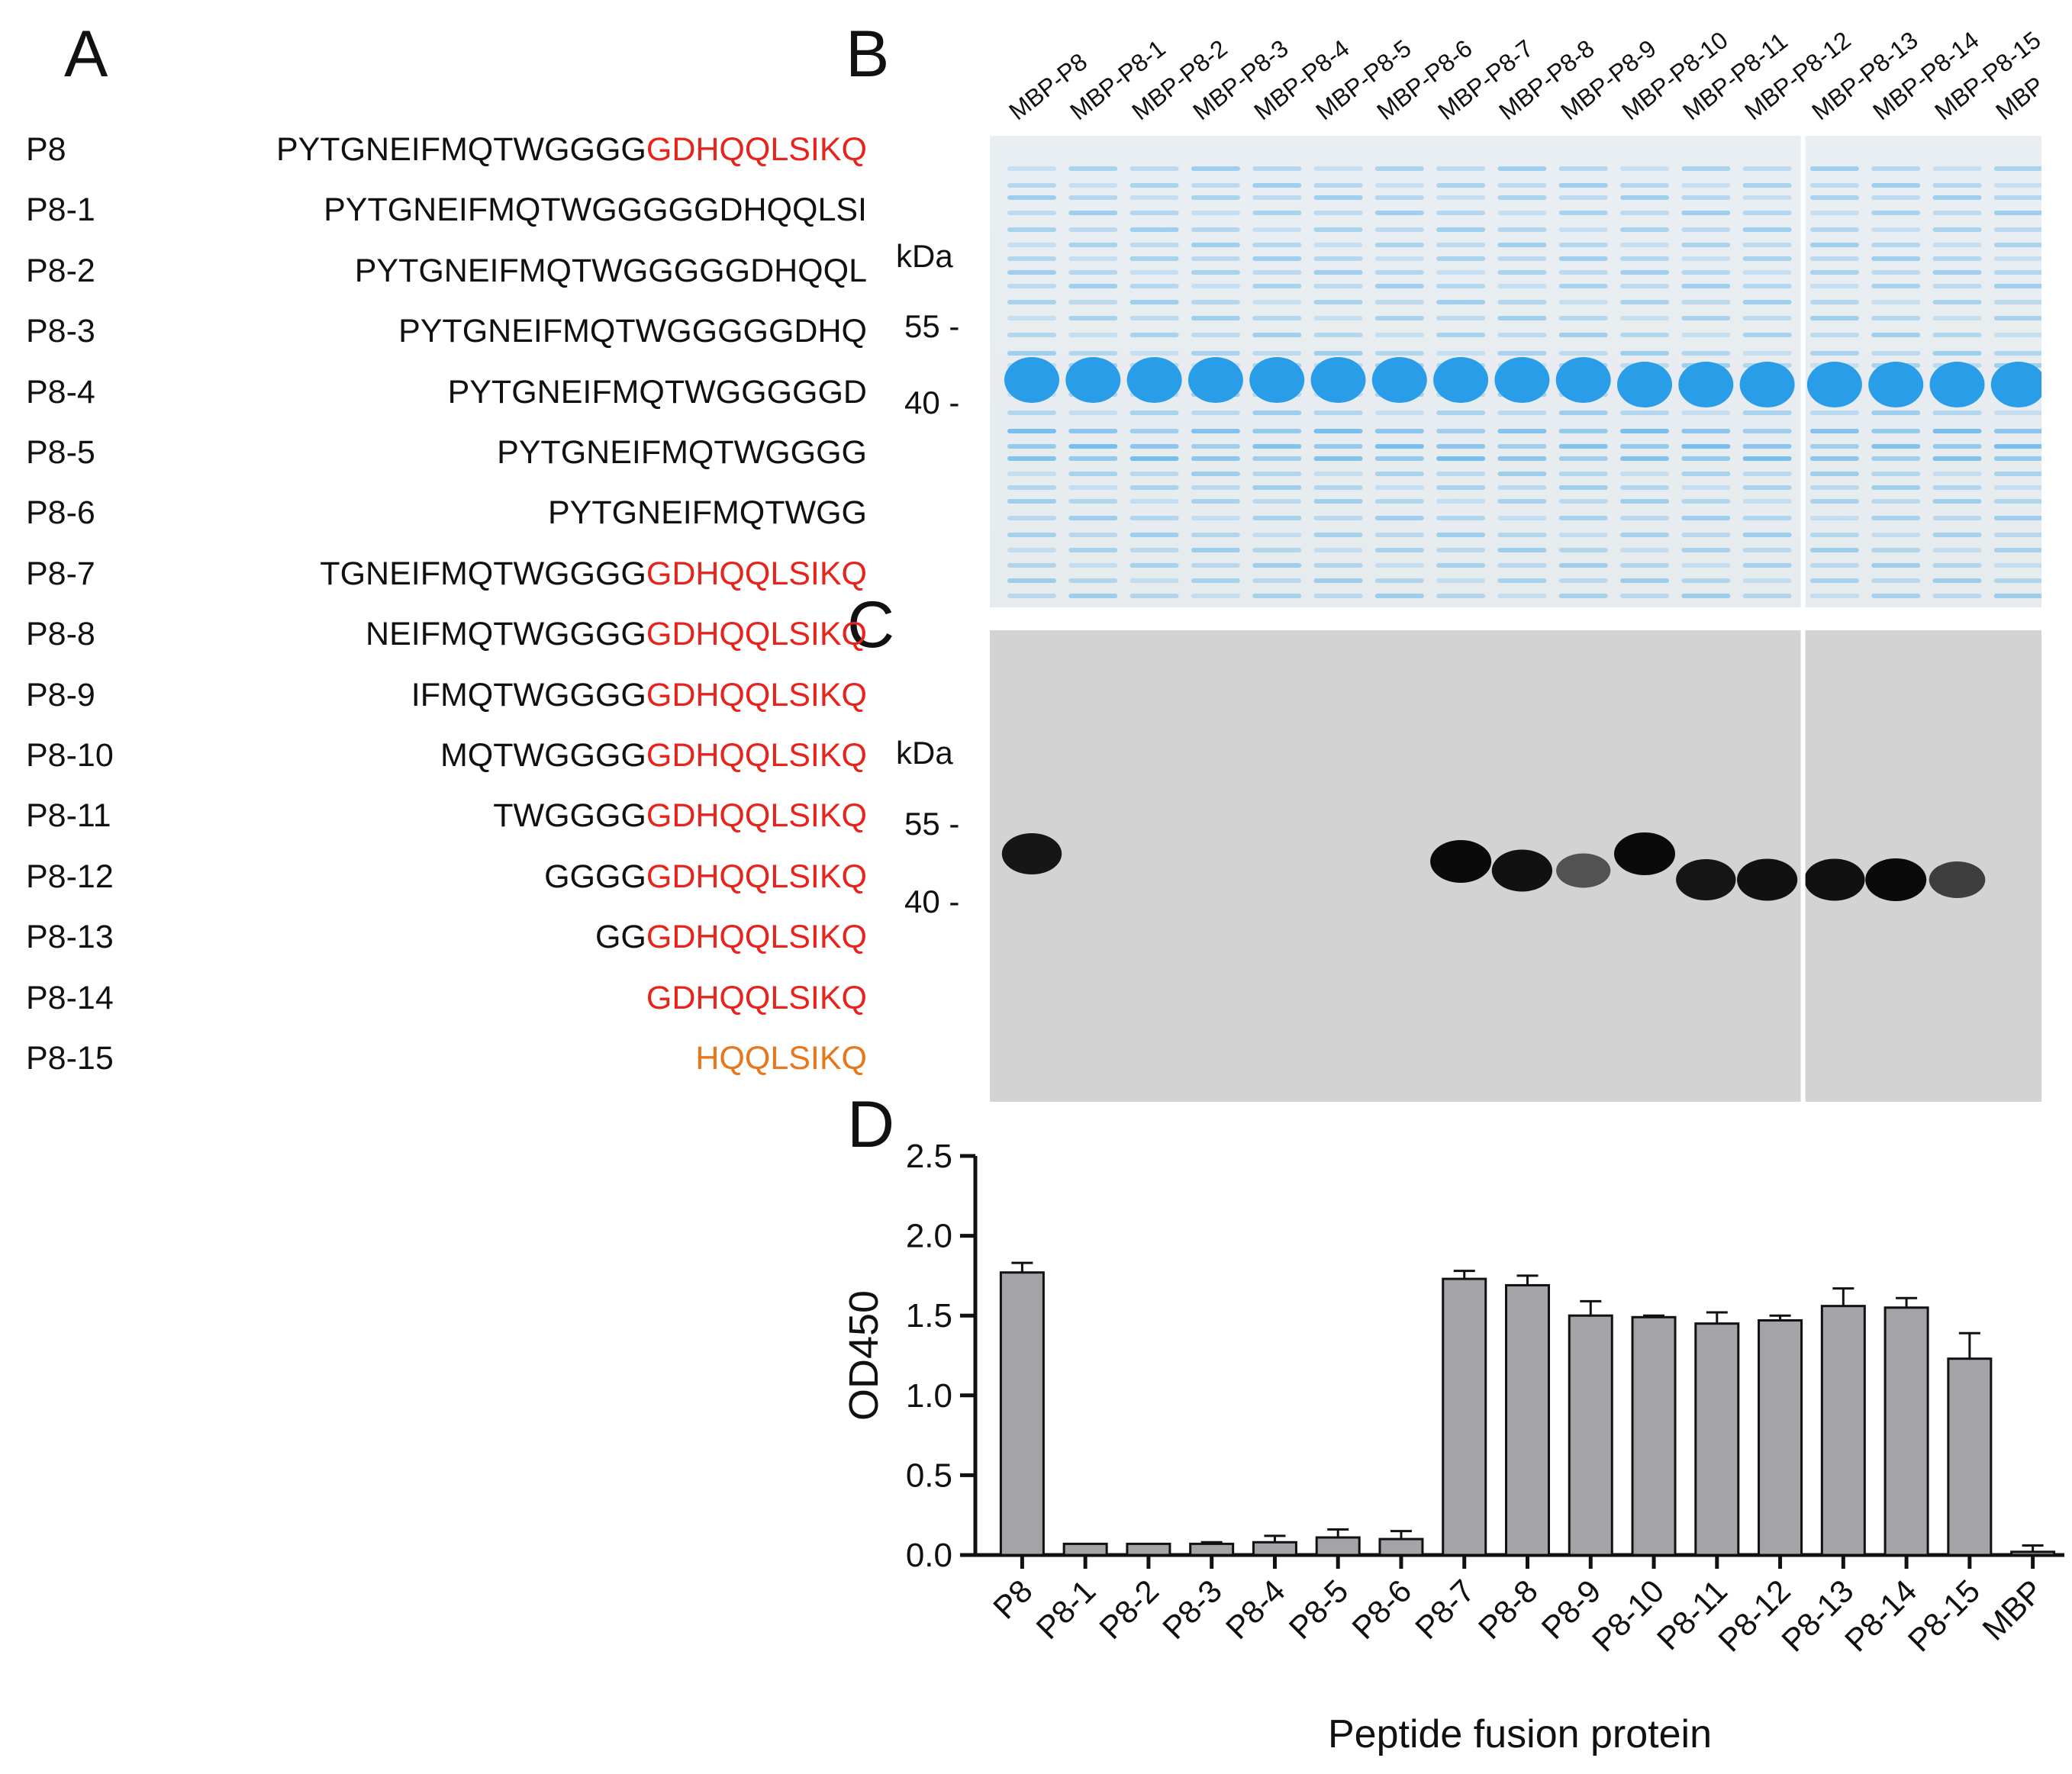  I want to click on peptide-sequence: MQTWGGGGGDHQQLSIKQ, so click(517, 755).